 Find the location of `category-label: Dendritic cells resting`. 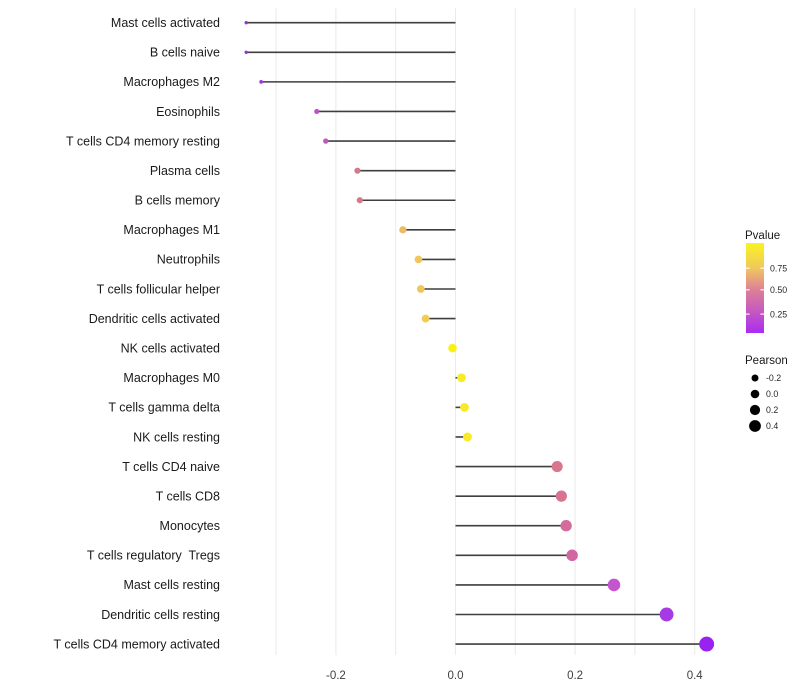

category-label: Dendritic cells resting is located at coordinates (160, 615).